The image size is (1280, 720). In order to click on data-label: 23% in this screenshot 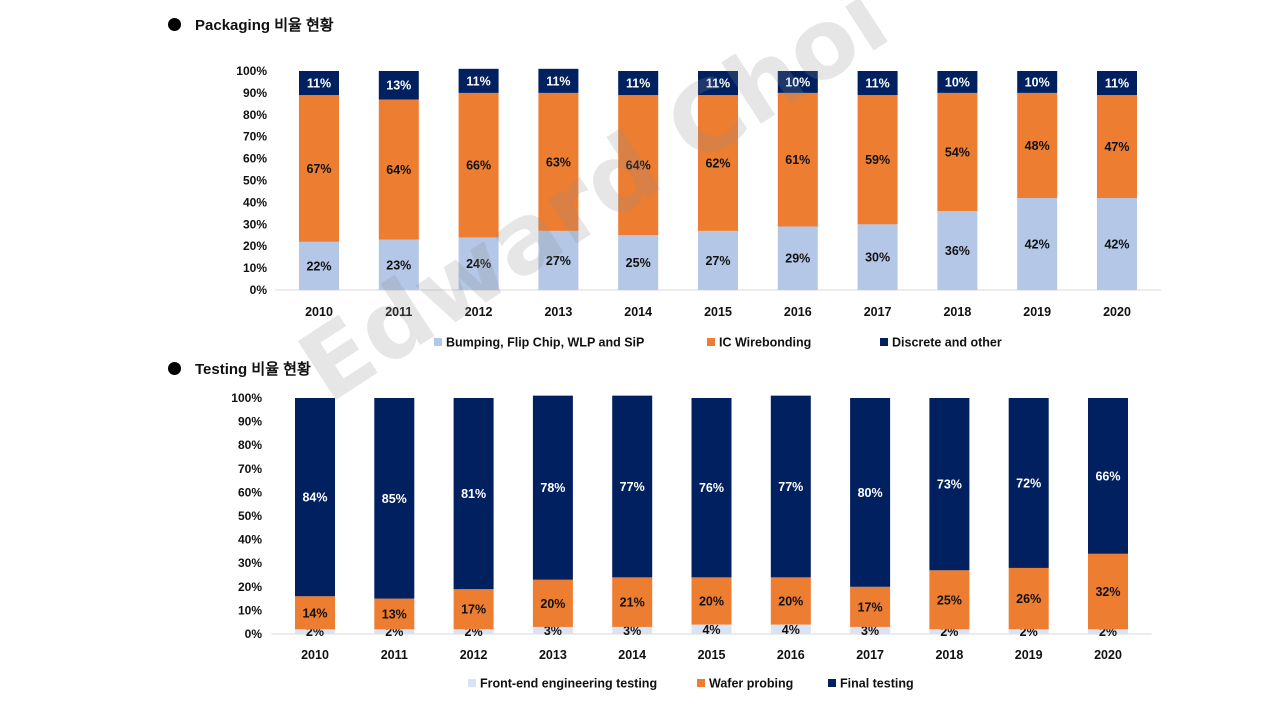, I will do `click(398, 265)`.